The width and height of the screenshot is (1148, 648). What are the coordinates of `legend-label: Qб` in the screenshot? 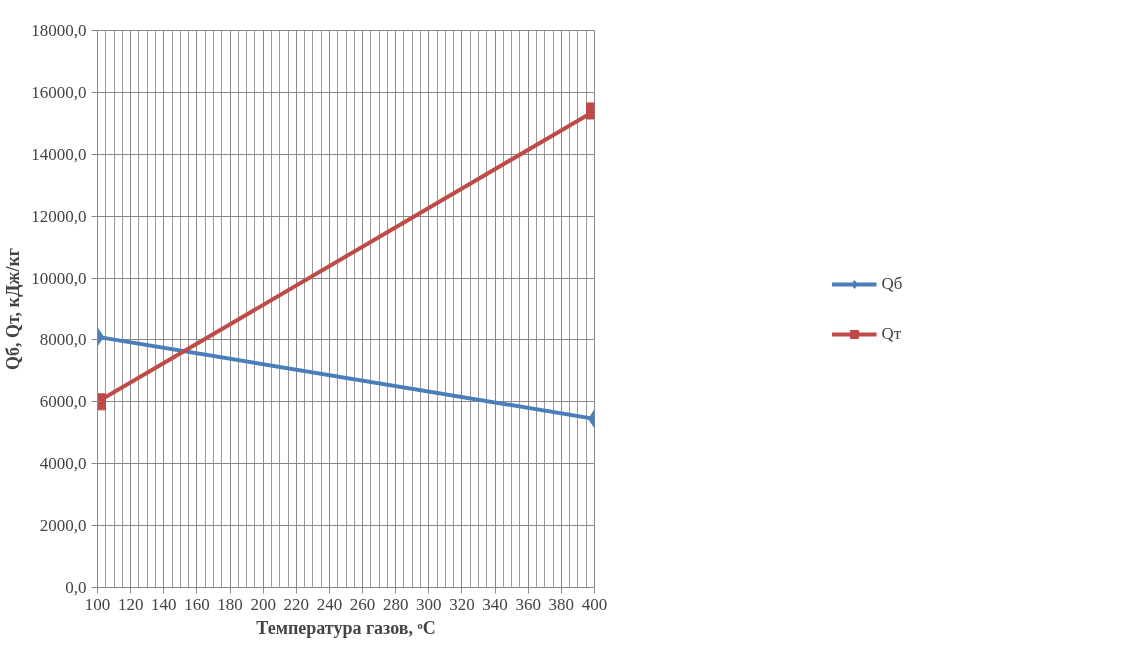 It's located at (892, 283).